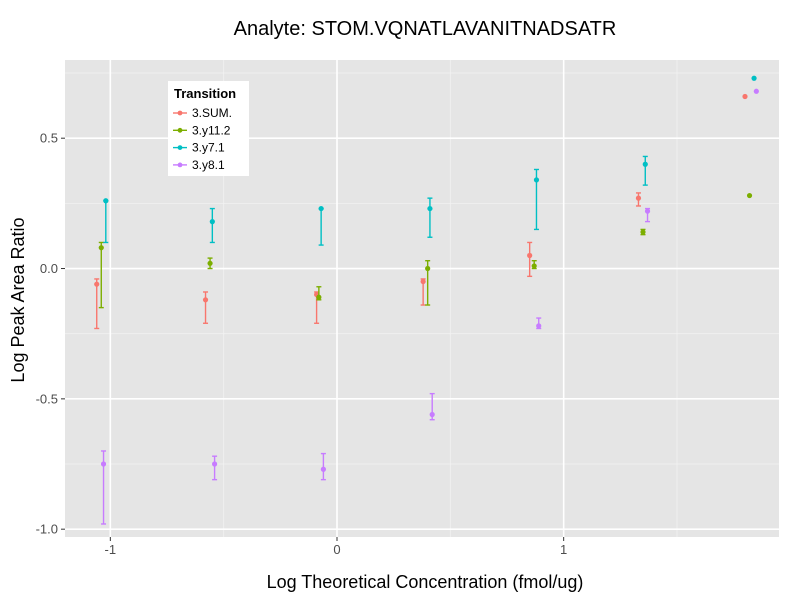 The width and height of the screenshot is (800, 600). I want to click on legend-label: 3.y8.1, so click(208, 165).